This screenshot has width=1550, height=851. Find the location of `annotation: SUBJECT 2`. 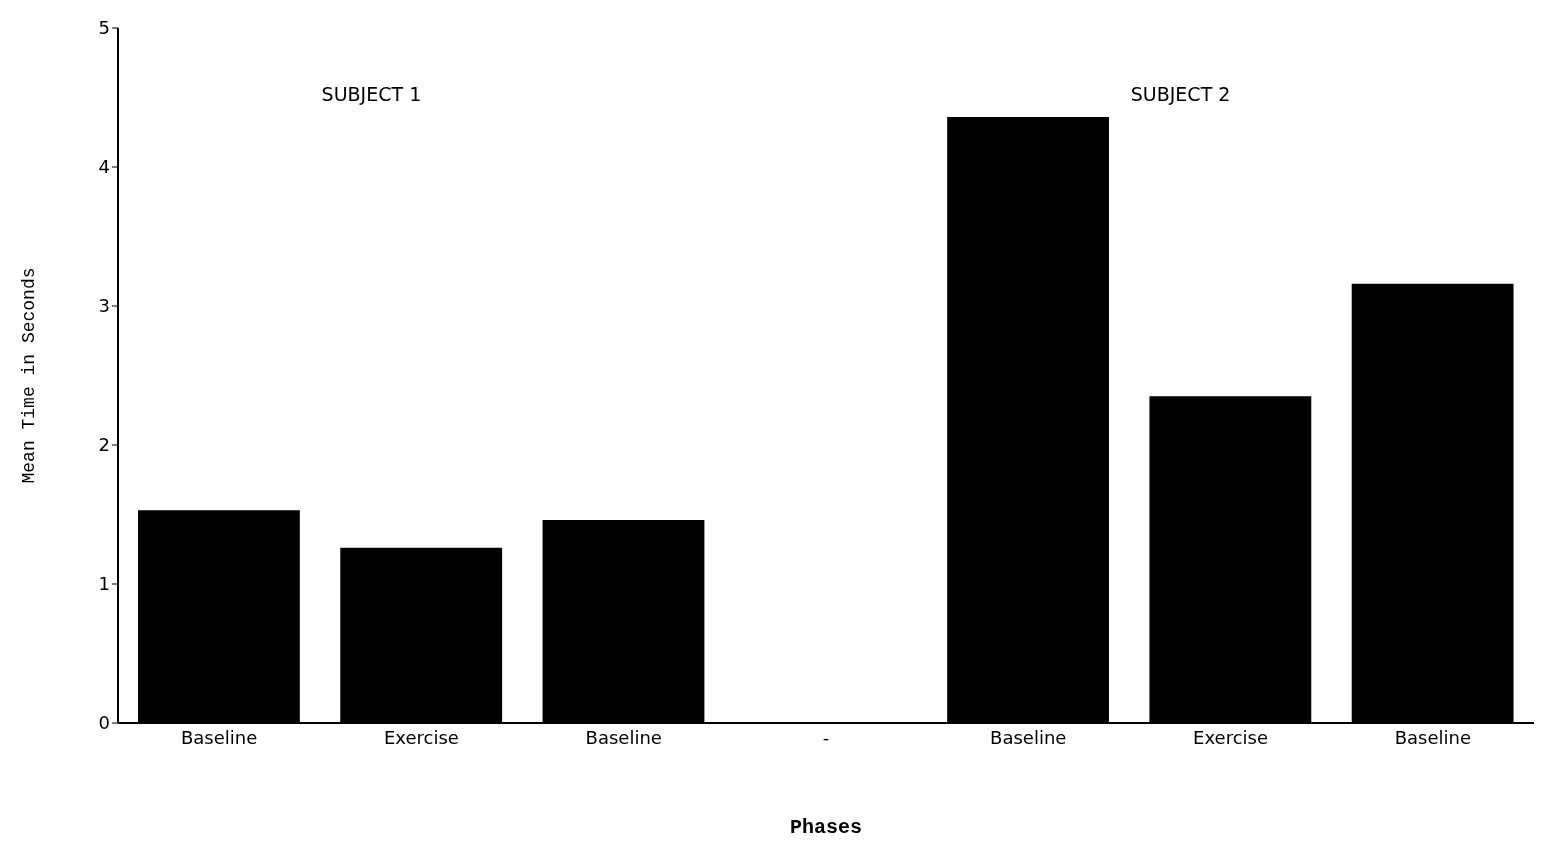

annotation: SUBJECT 2 is located at coordinates (1180, 94).